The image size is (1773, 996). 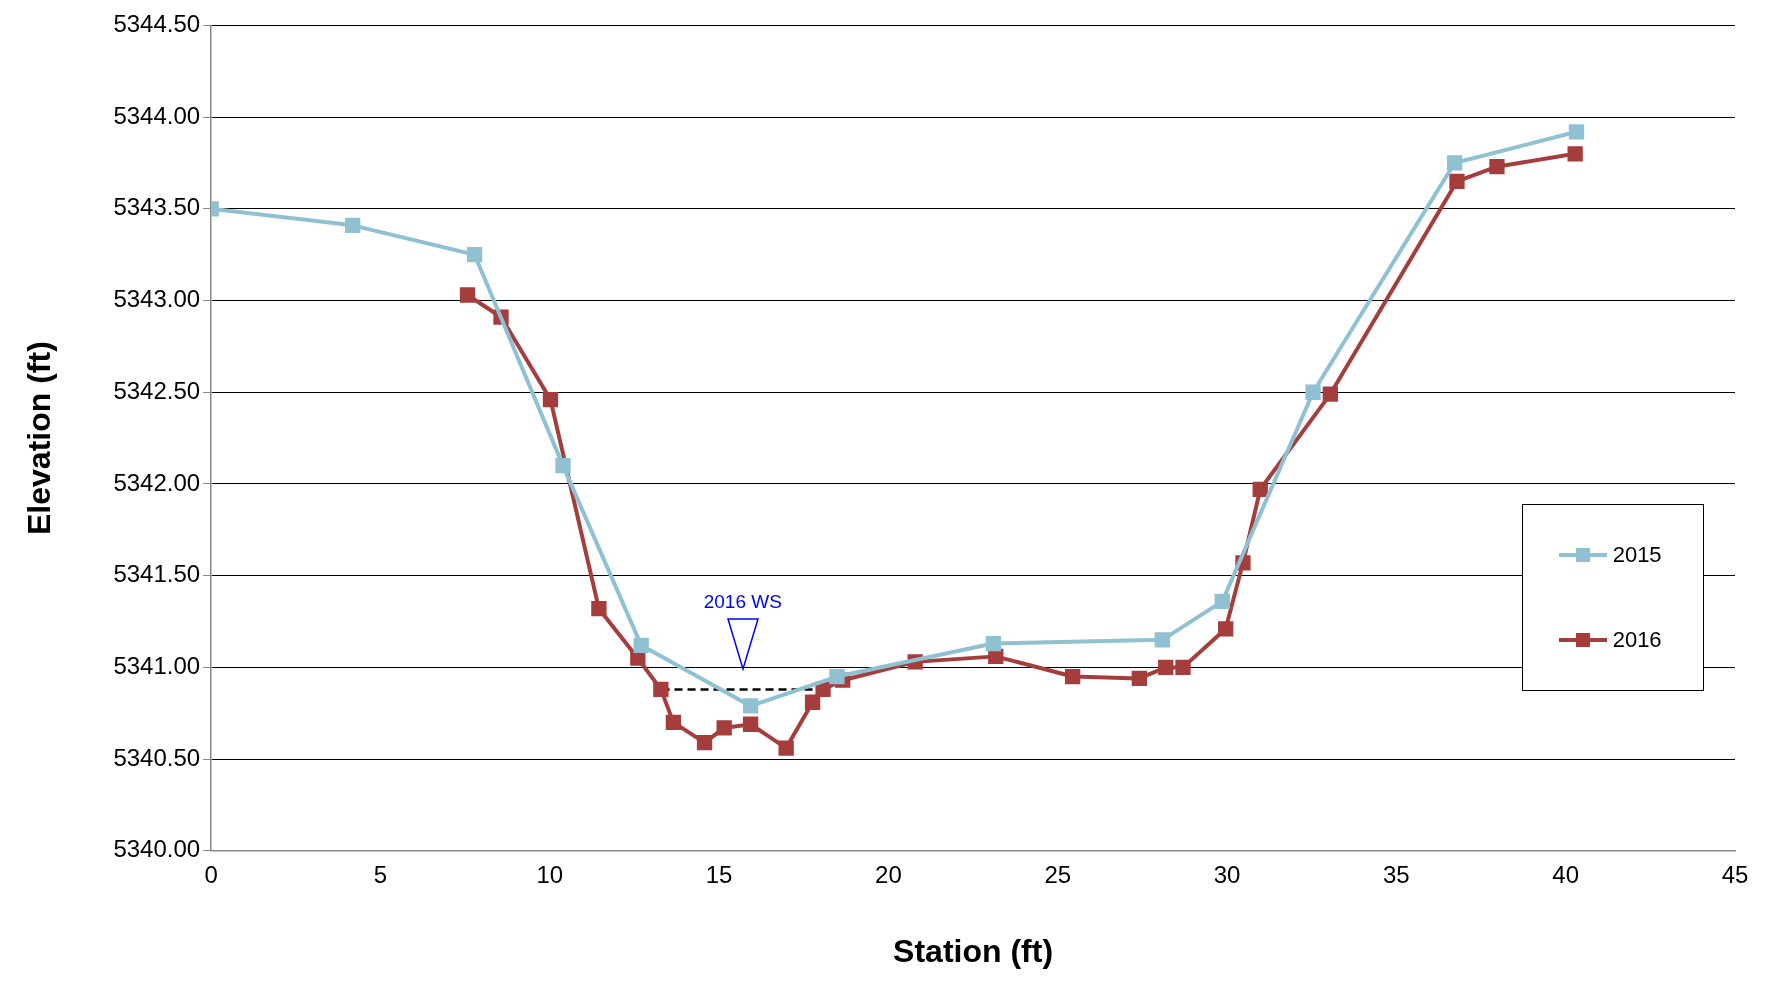 I want to click on x-tick-label: 40, so click(x=1566, y=874).